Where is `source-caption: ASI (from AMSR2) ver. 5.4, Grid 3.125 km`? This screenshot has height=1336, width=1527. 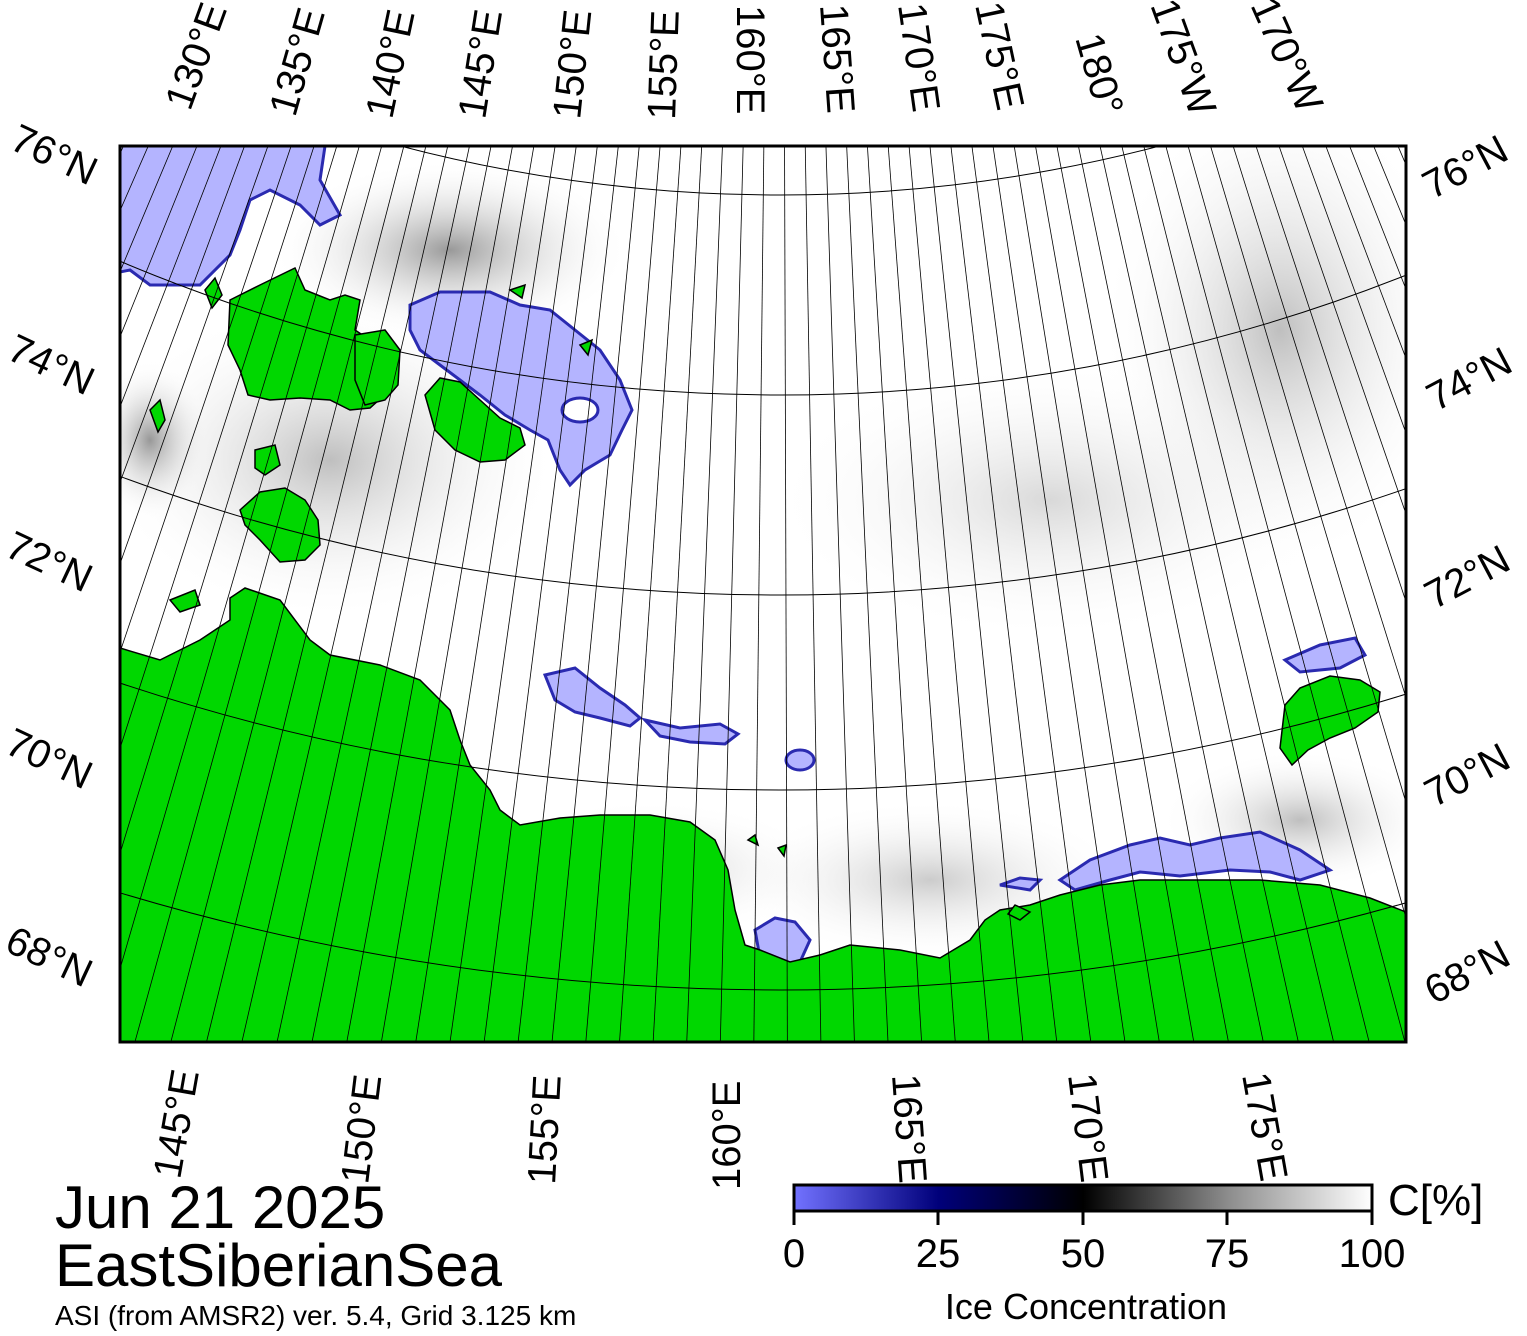
source-caption: ASI (from AMSR2) ver. 5.4, Grid 3.125 km is located at coordinates (316, 1315).